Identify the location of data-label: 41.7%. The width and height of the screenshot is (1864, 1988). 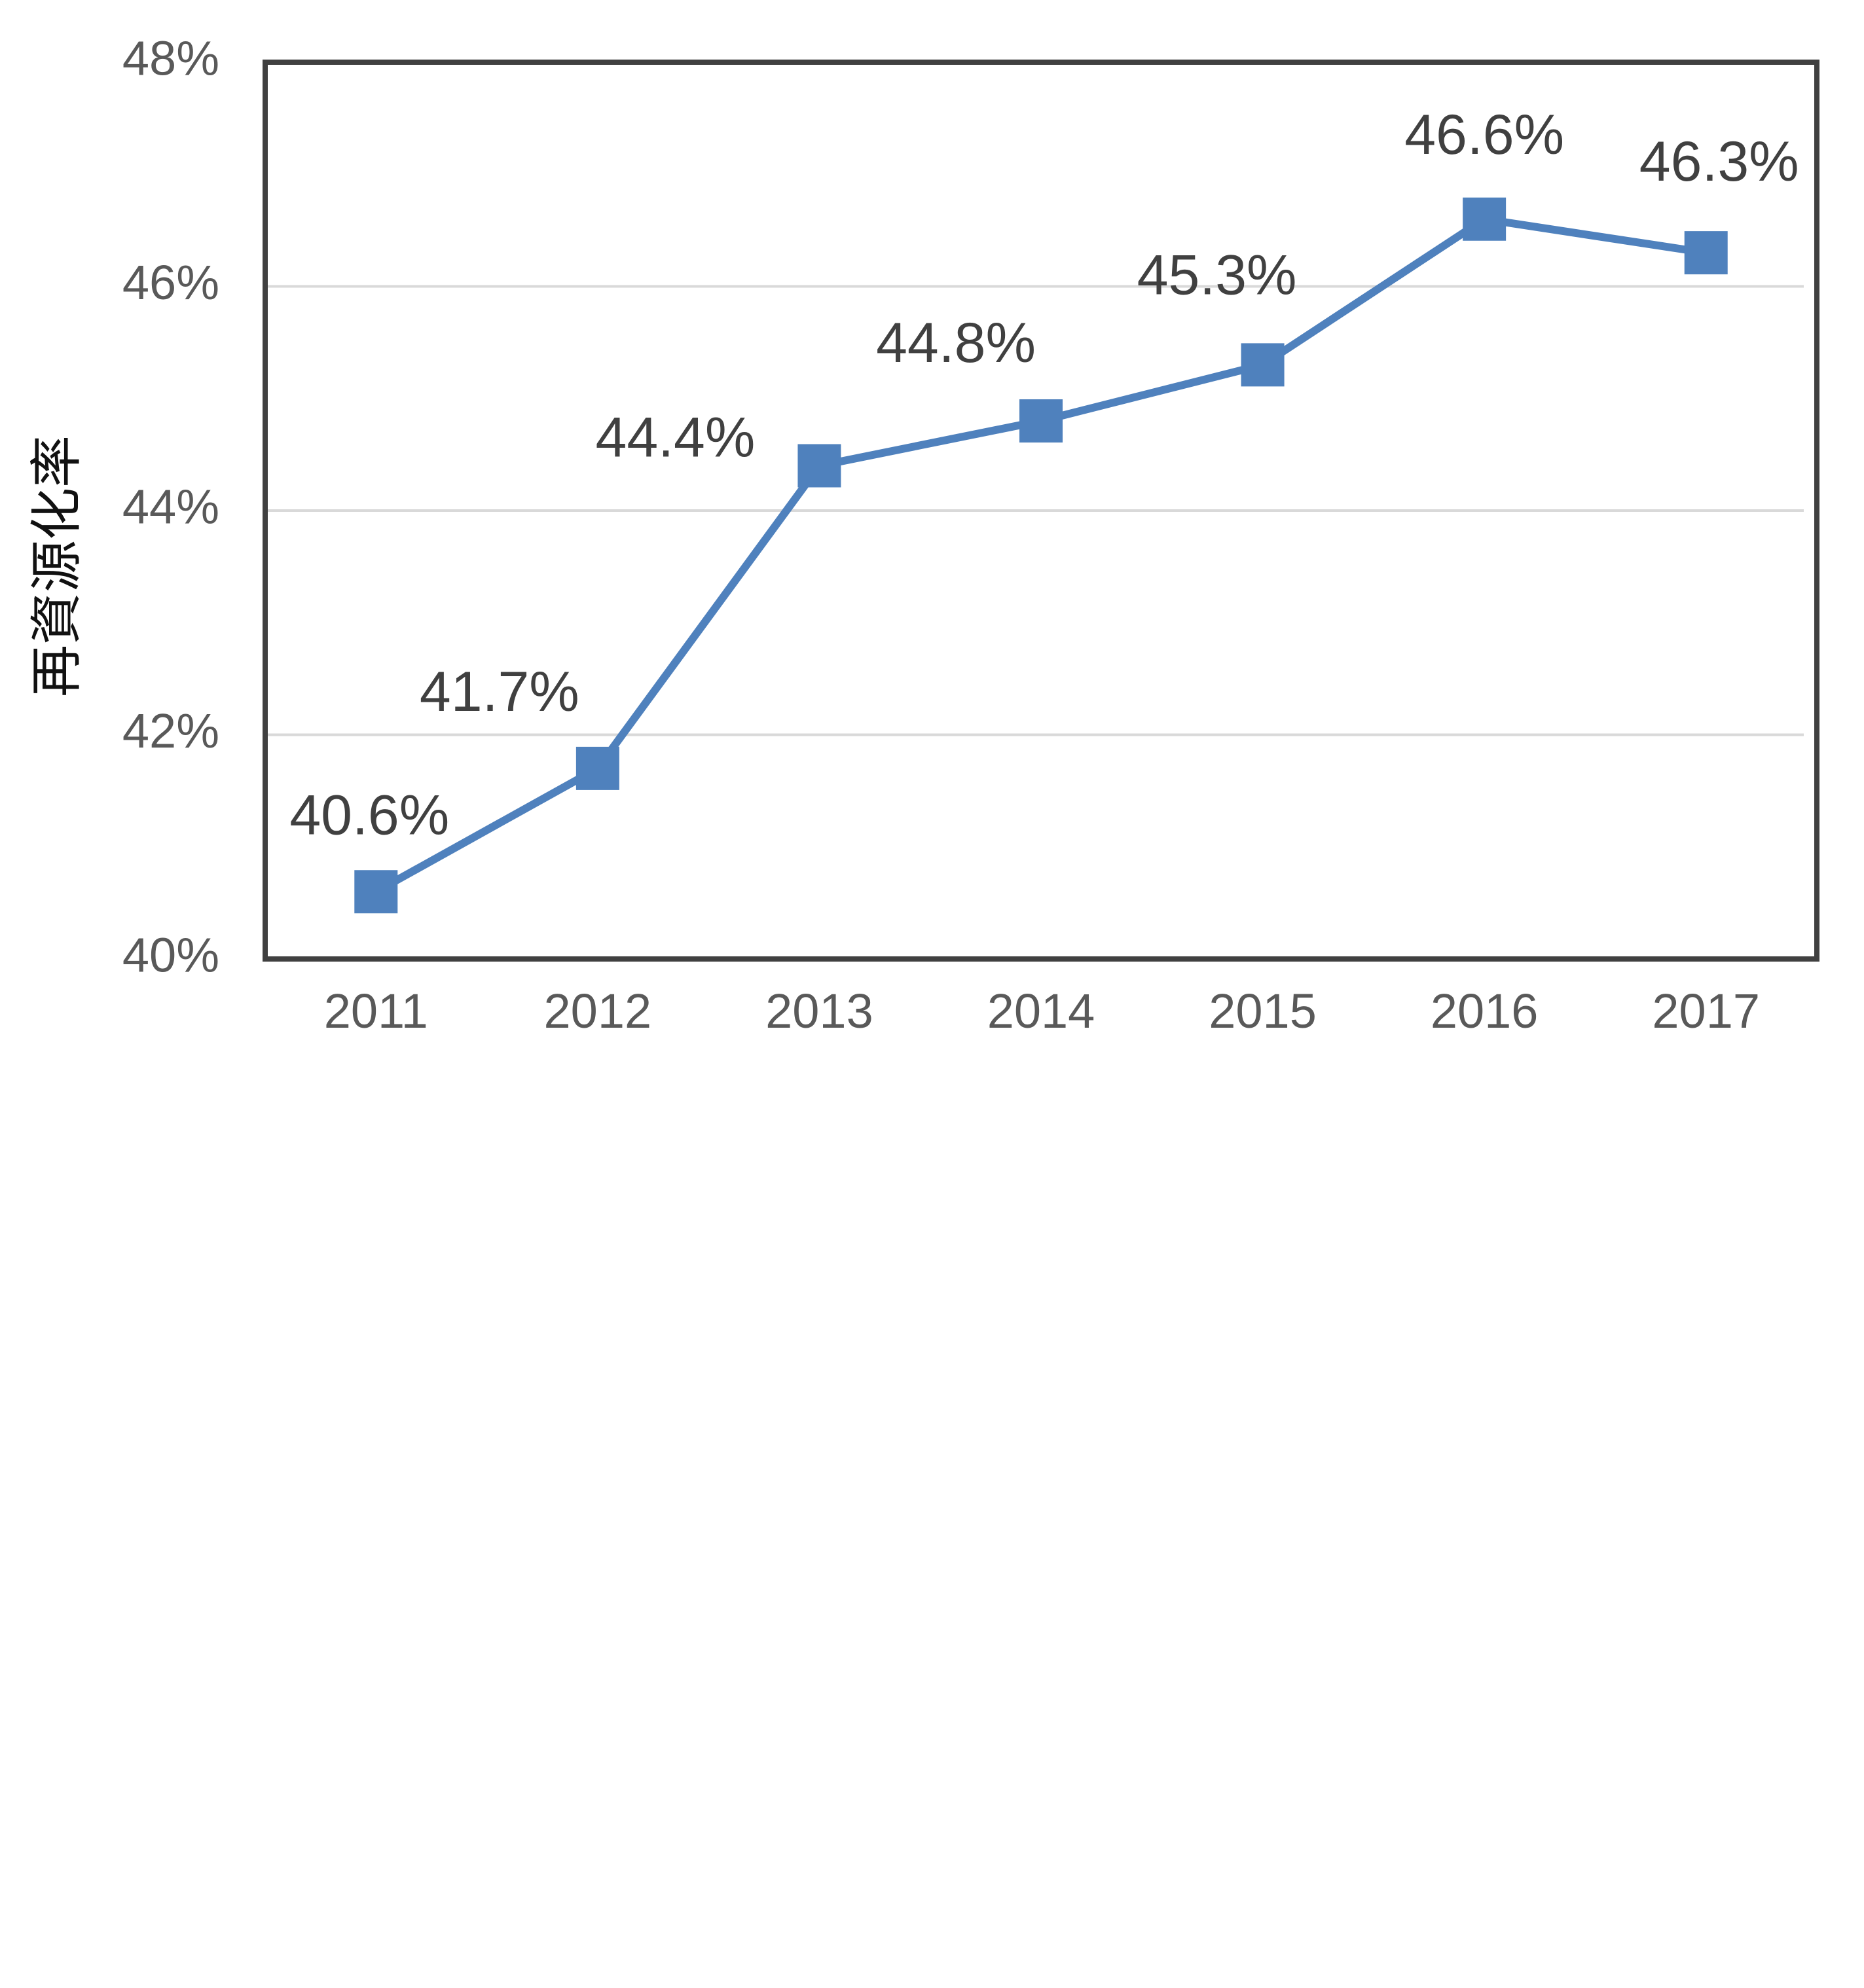
(500, 691).